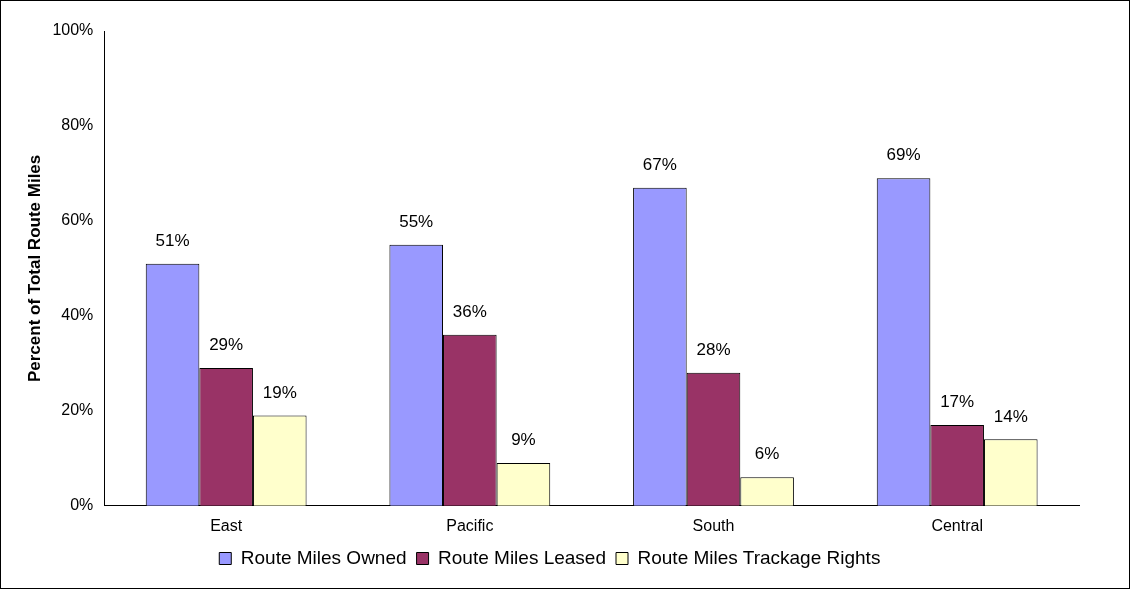 This screenshot has width=1130, height=589. I want to click on data-label: 29%, so click(226, 345).